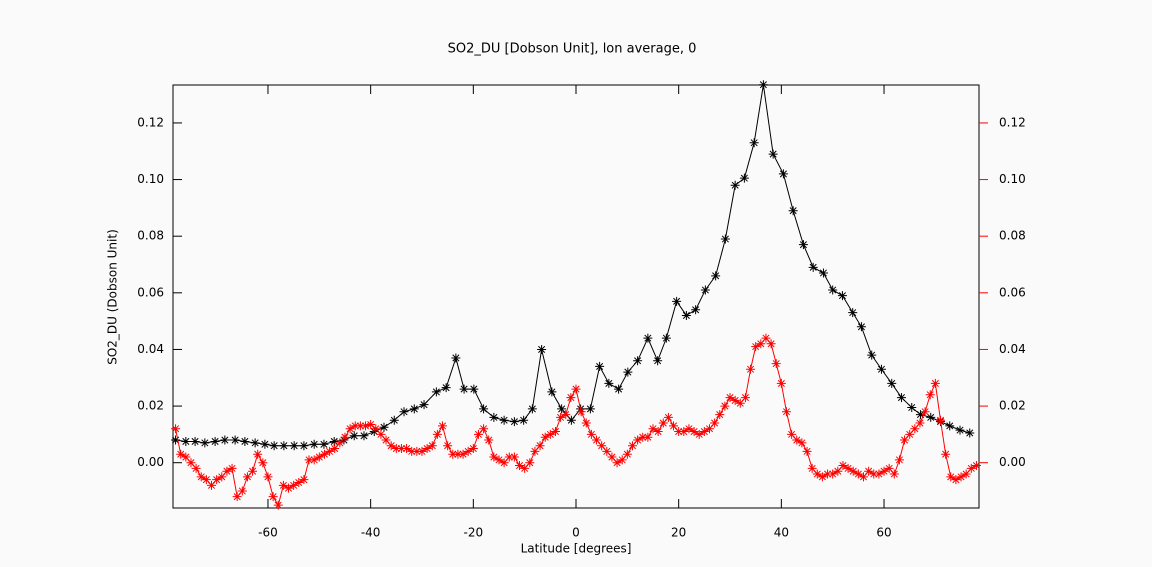 The width and height of the screenshot is (1152, 567). I want to click on y2-tick-label: 0.04, so click(1012, 349).